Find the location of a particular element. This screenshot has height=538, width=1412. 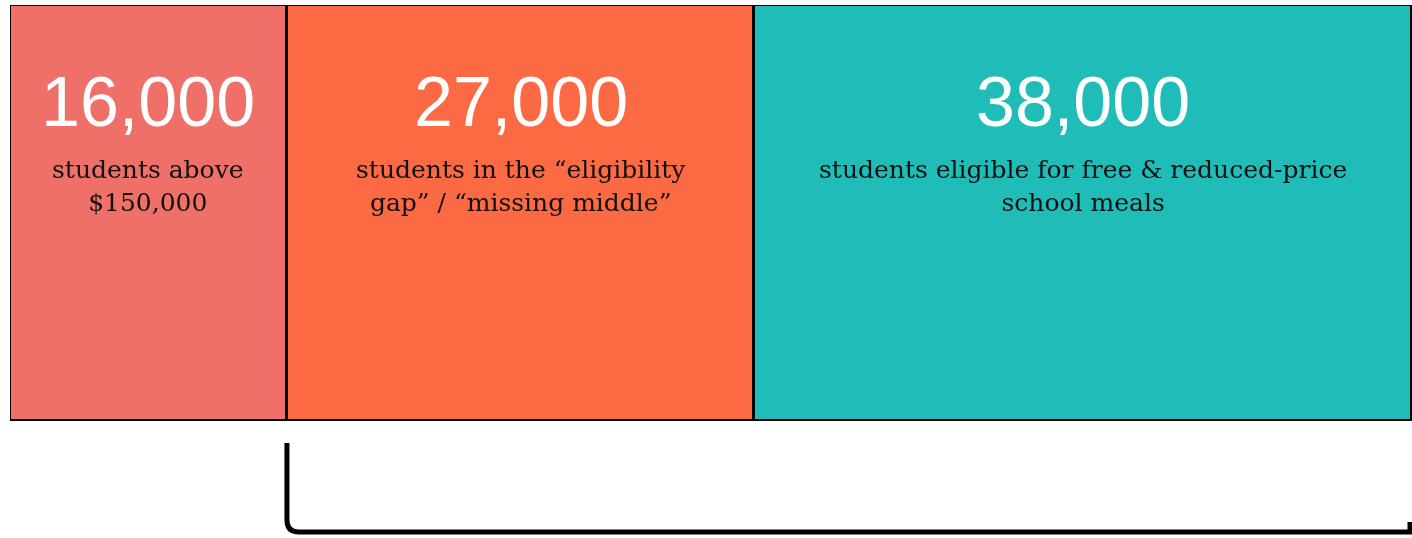

data-label: 27,000 is located at coordinates (521, 102).